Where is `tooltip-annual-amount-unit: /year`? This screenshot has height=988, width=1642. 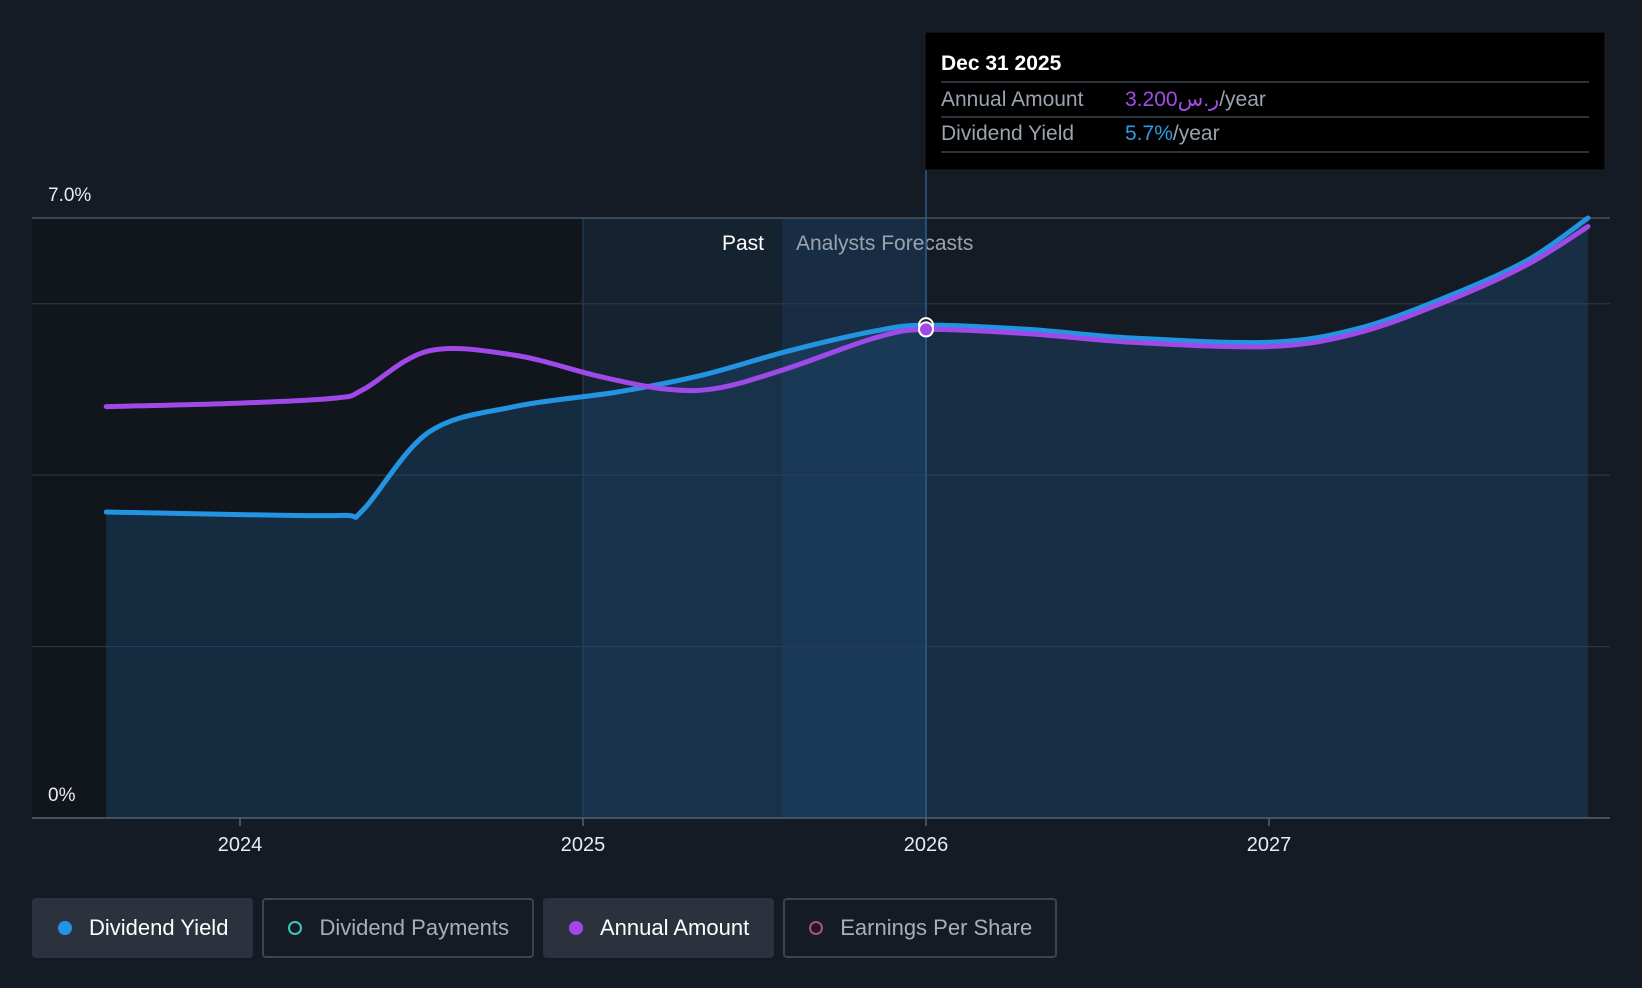
tooltip-annual-amount-unit: /year is located at coordinates (1242, 99).